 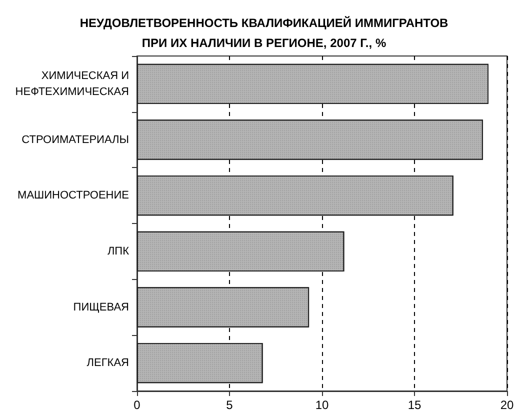 I want to click on chart-title: НЕУДОВЛЕТВОРЕННОСТЬ КВАЛИФИКАЦИЕЙ ИММИГРАНТОВ ПРИ ИХ НАЛИЧИИ В РЕГИОНЕ, 2007 Г., %, so click(x=264, y=33).